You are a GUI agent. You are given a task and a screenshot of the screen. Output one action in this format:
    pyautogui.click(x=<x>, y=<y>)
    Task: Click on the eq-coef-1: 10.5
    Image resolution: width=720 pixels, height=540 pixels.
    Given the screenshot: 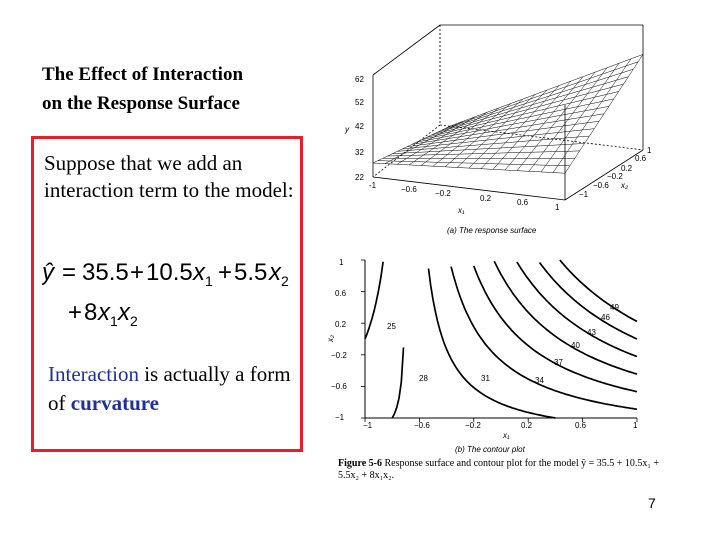 What is the action you would take?
    pyautogui.click(x=169, y=272)
    